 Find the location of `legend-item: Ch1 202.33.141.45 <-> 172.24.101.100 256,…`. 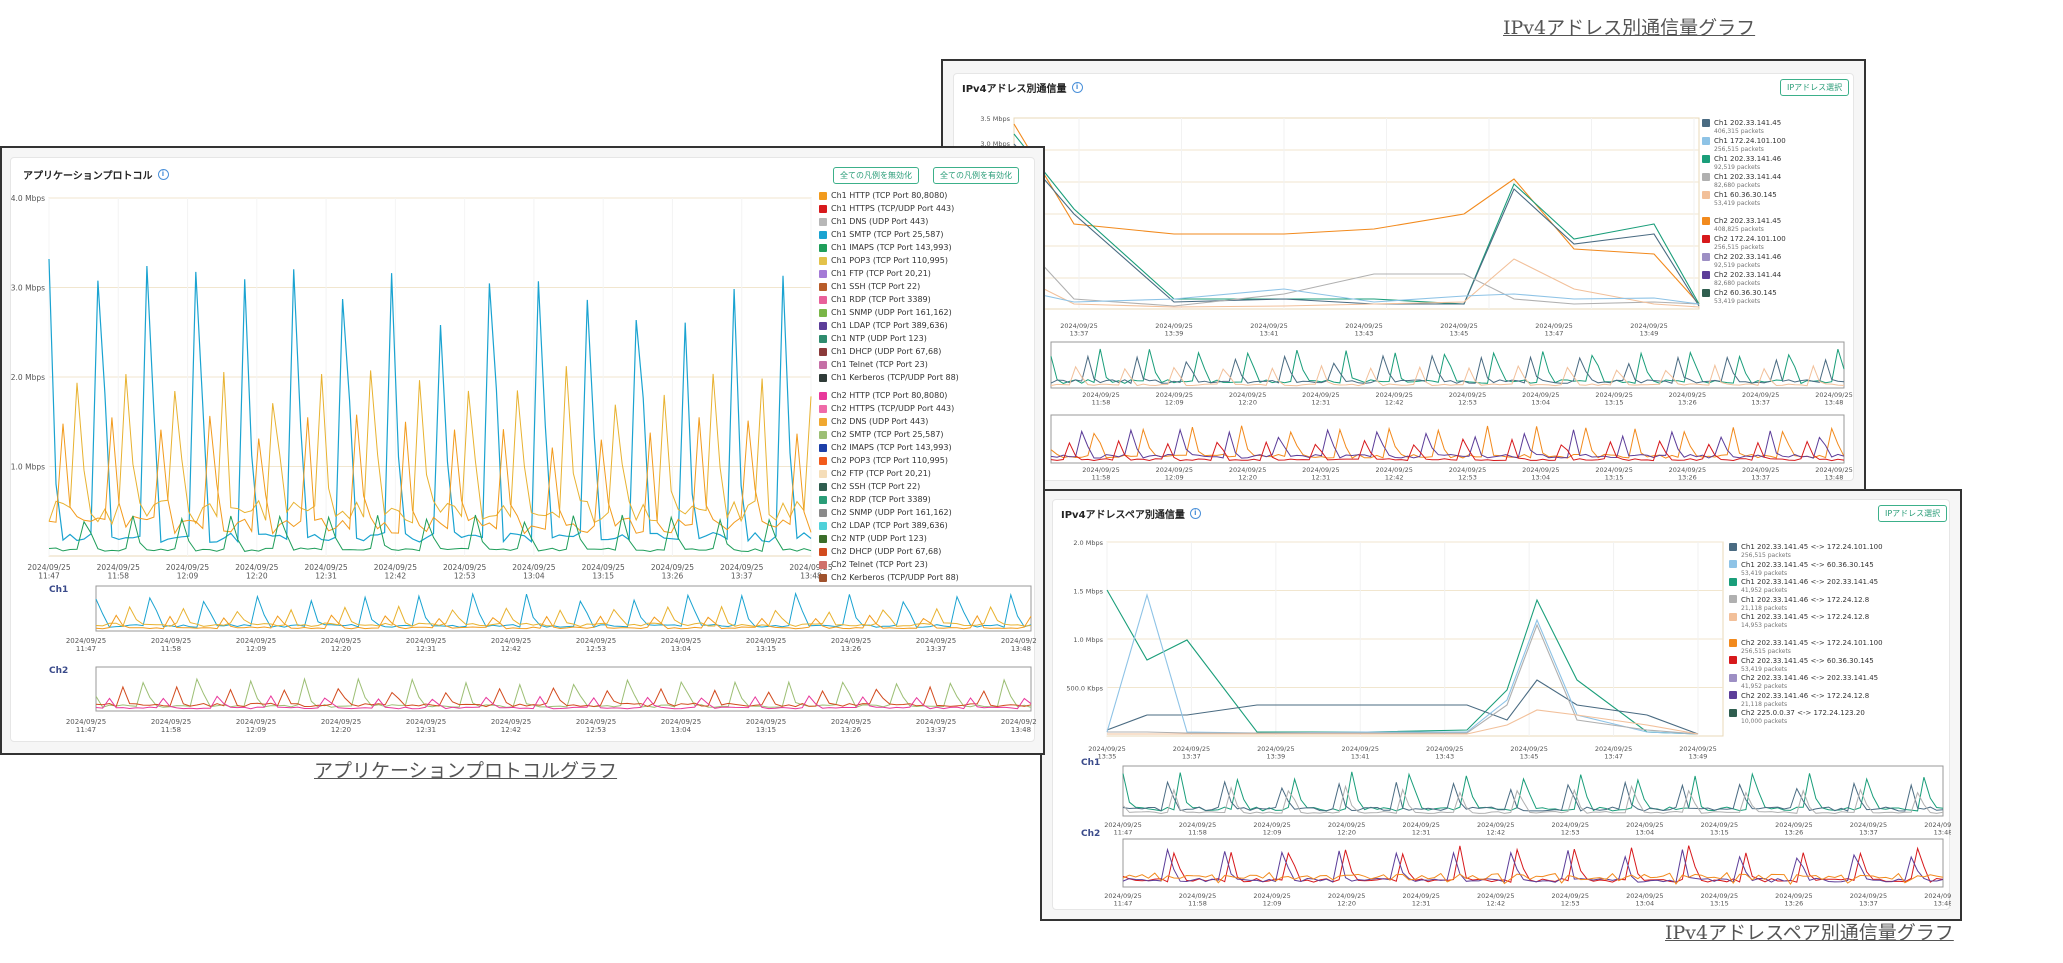

legend-item: Ch1 202.33.141.45 <-> 172.24.101.100 256,… is located at coordinates (1806, 550).